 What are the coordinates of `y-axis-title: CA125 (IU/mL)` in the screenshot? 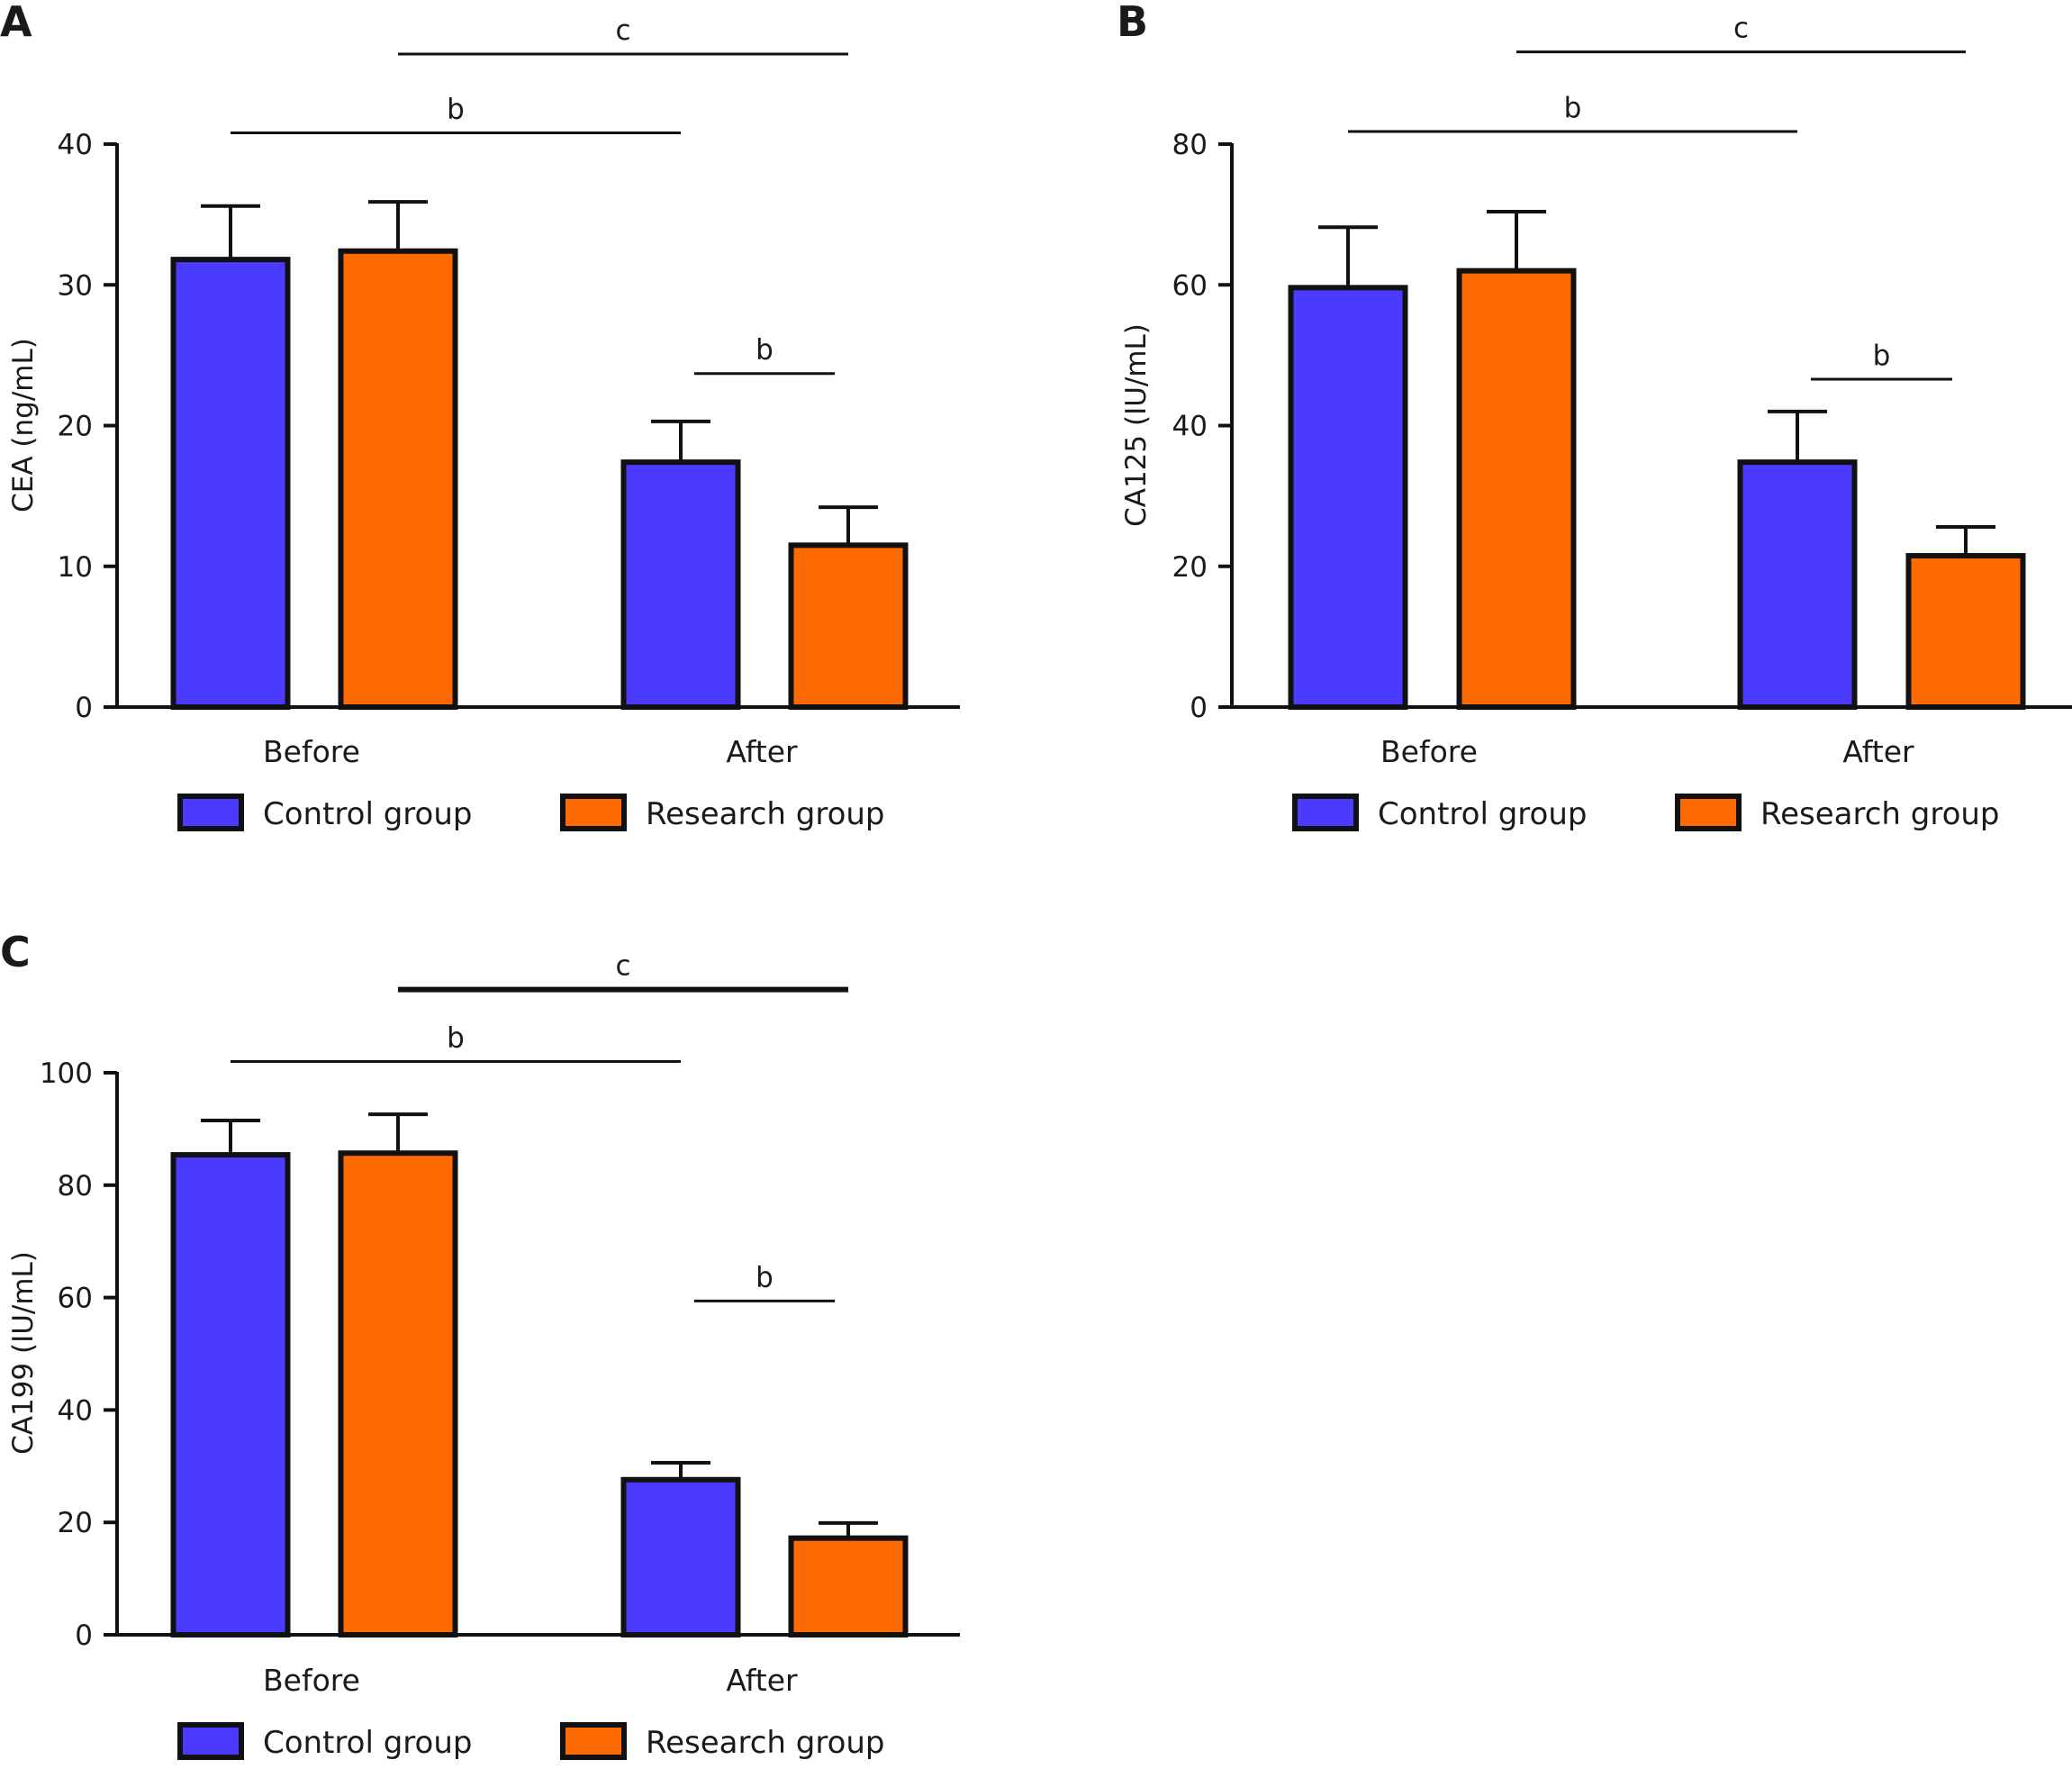 It's located at (1136, 425).